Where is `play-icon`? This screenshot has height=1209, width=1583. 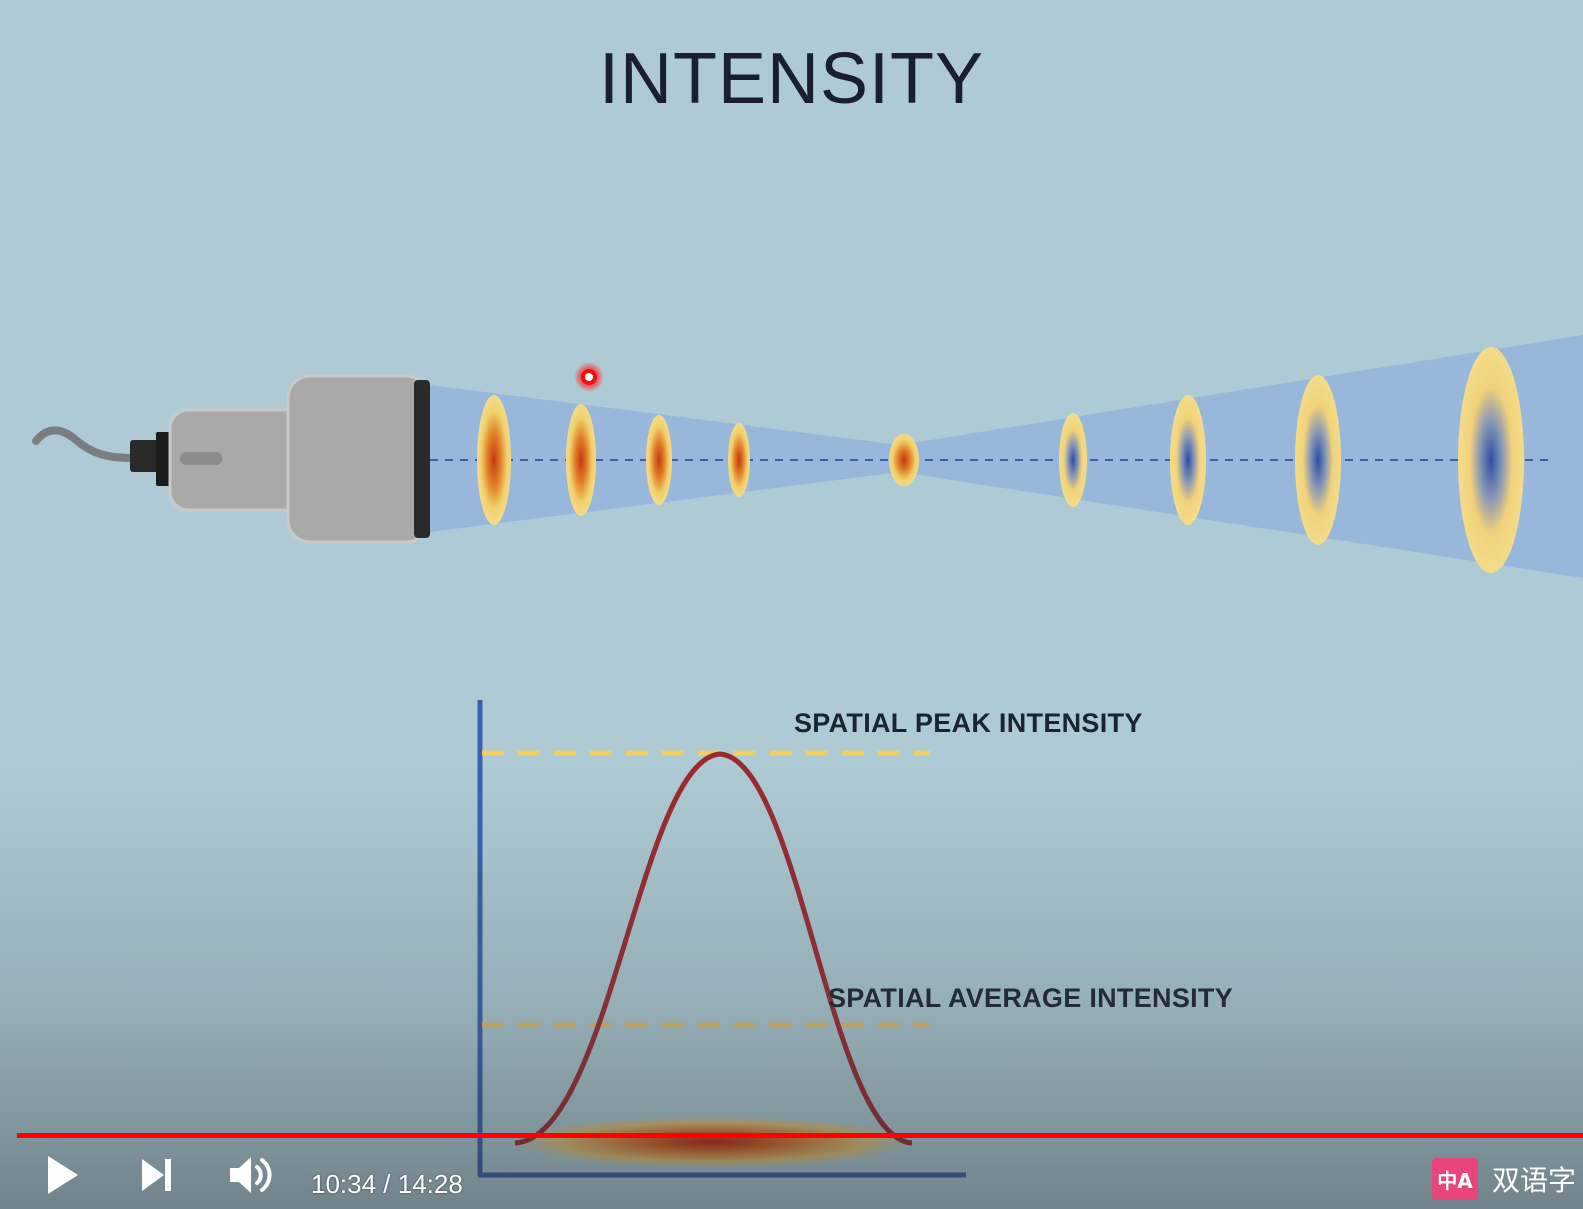
play-icon is located at coordinates (63, 1175).